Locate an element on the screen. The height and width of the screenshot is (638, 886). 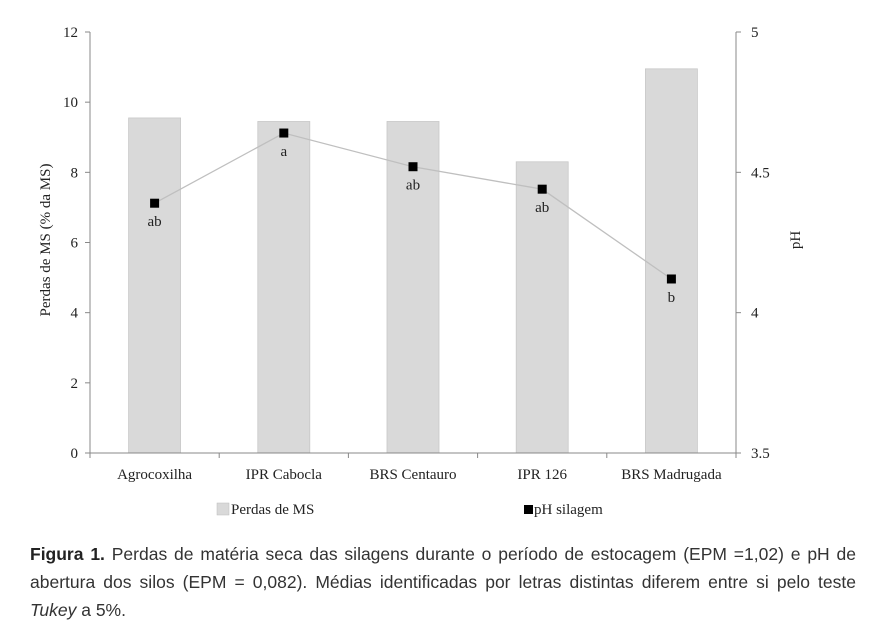
caption-text-end: a 5%. is located at coordinates (101, 610).